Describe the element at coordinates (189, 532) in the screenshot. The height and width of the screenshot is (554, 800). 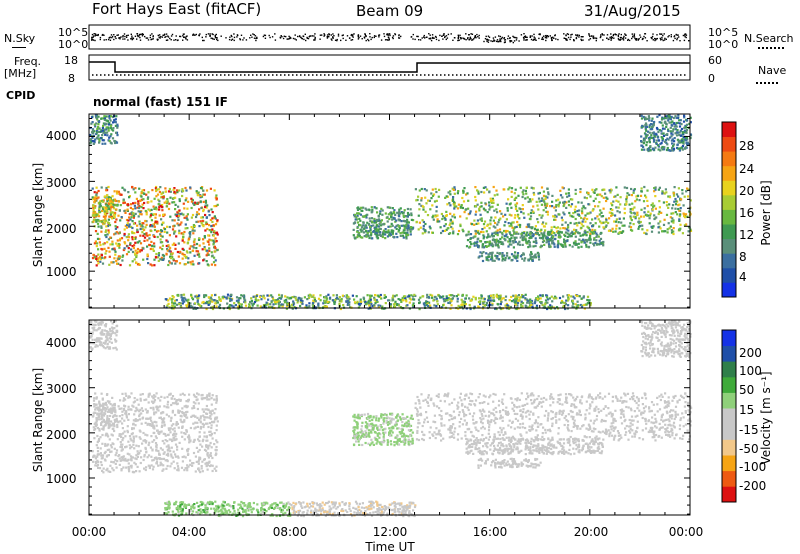
I see `xtick-1: 04:00` at that location.